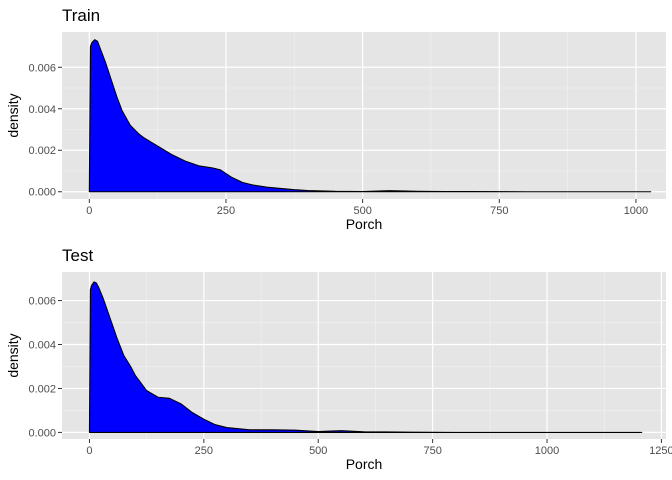 Image resolution: width=672 pixels, height=480 pixels. What do you see at coordinates (42, 193) in the screenshot?
I see `panel-1-y-tick-label: 0.000` at bounding box center [42, 193].